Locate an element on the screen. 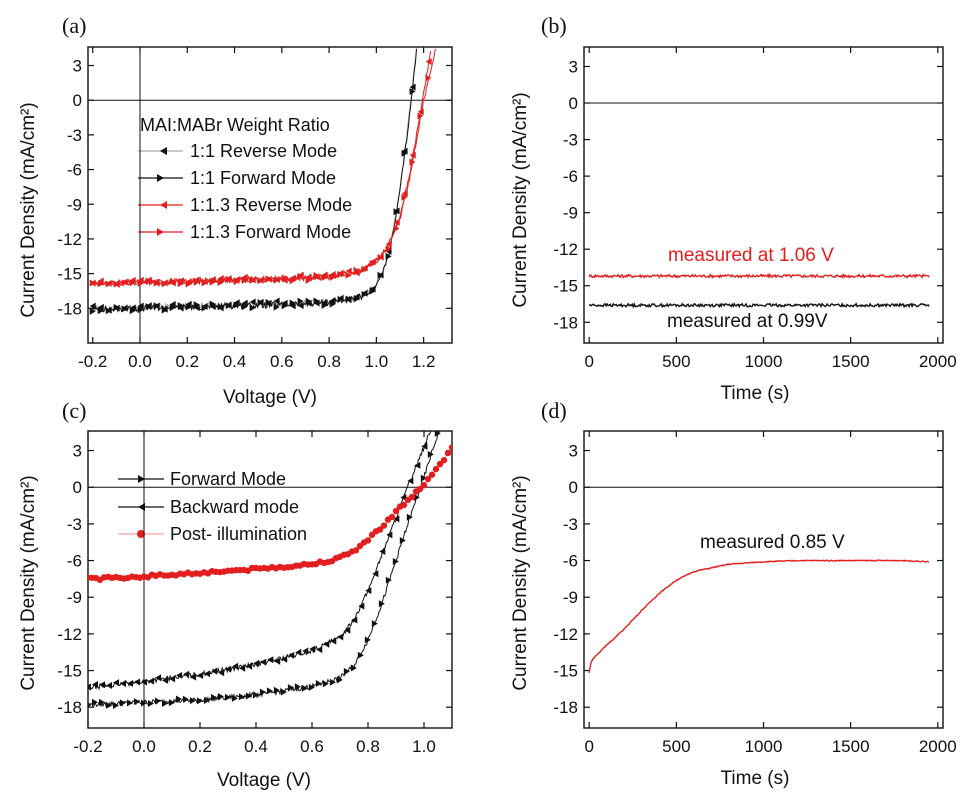  legend-label: Forward Mode is located at coordinates (228, 479).